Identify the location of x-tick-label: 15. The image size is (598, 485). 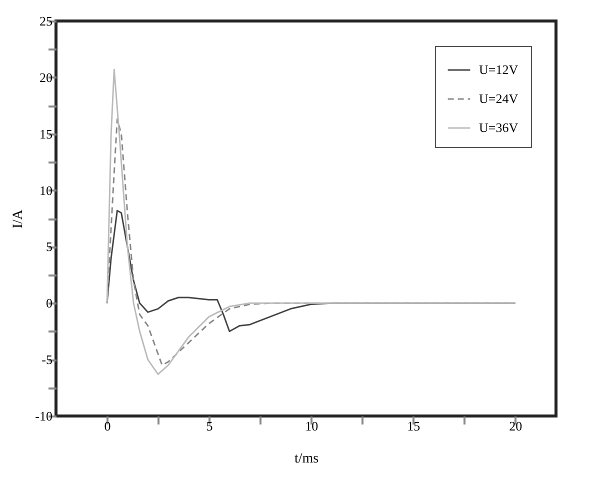
(413, 426).